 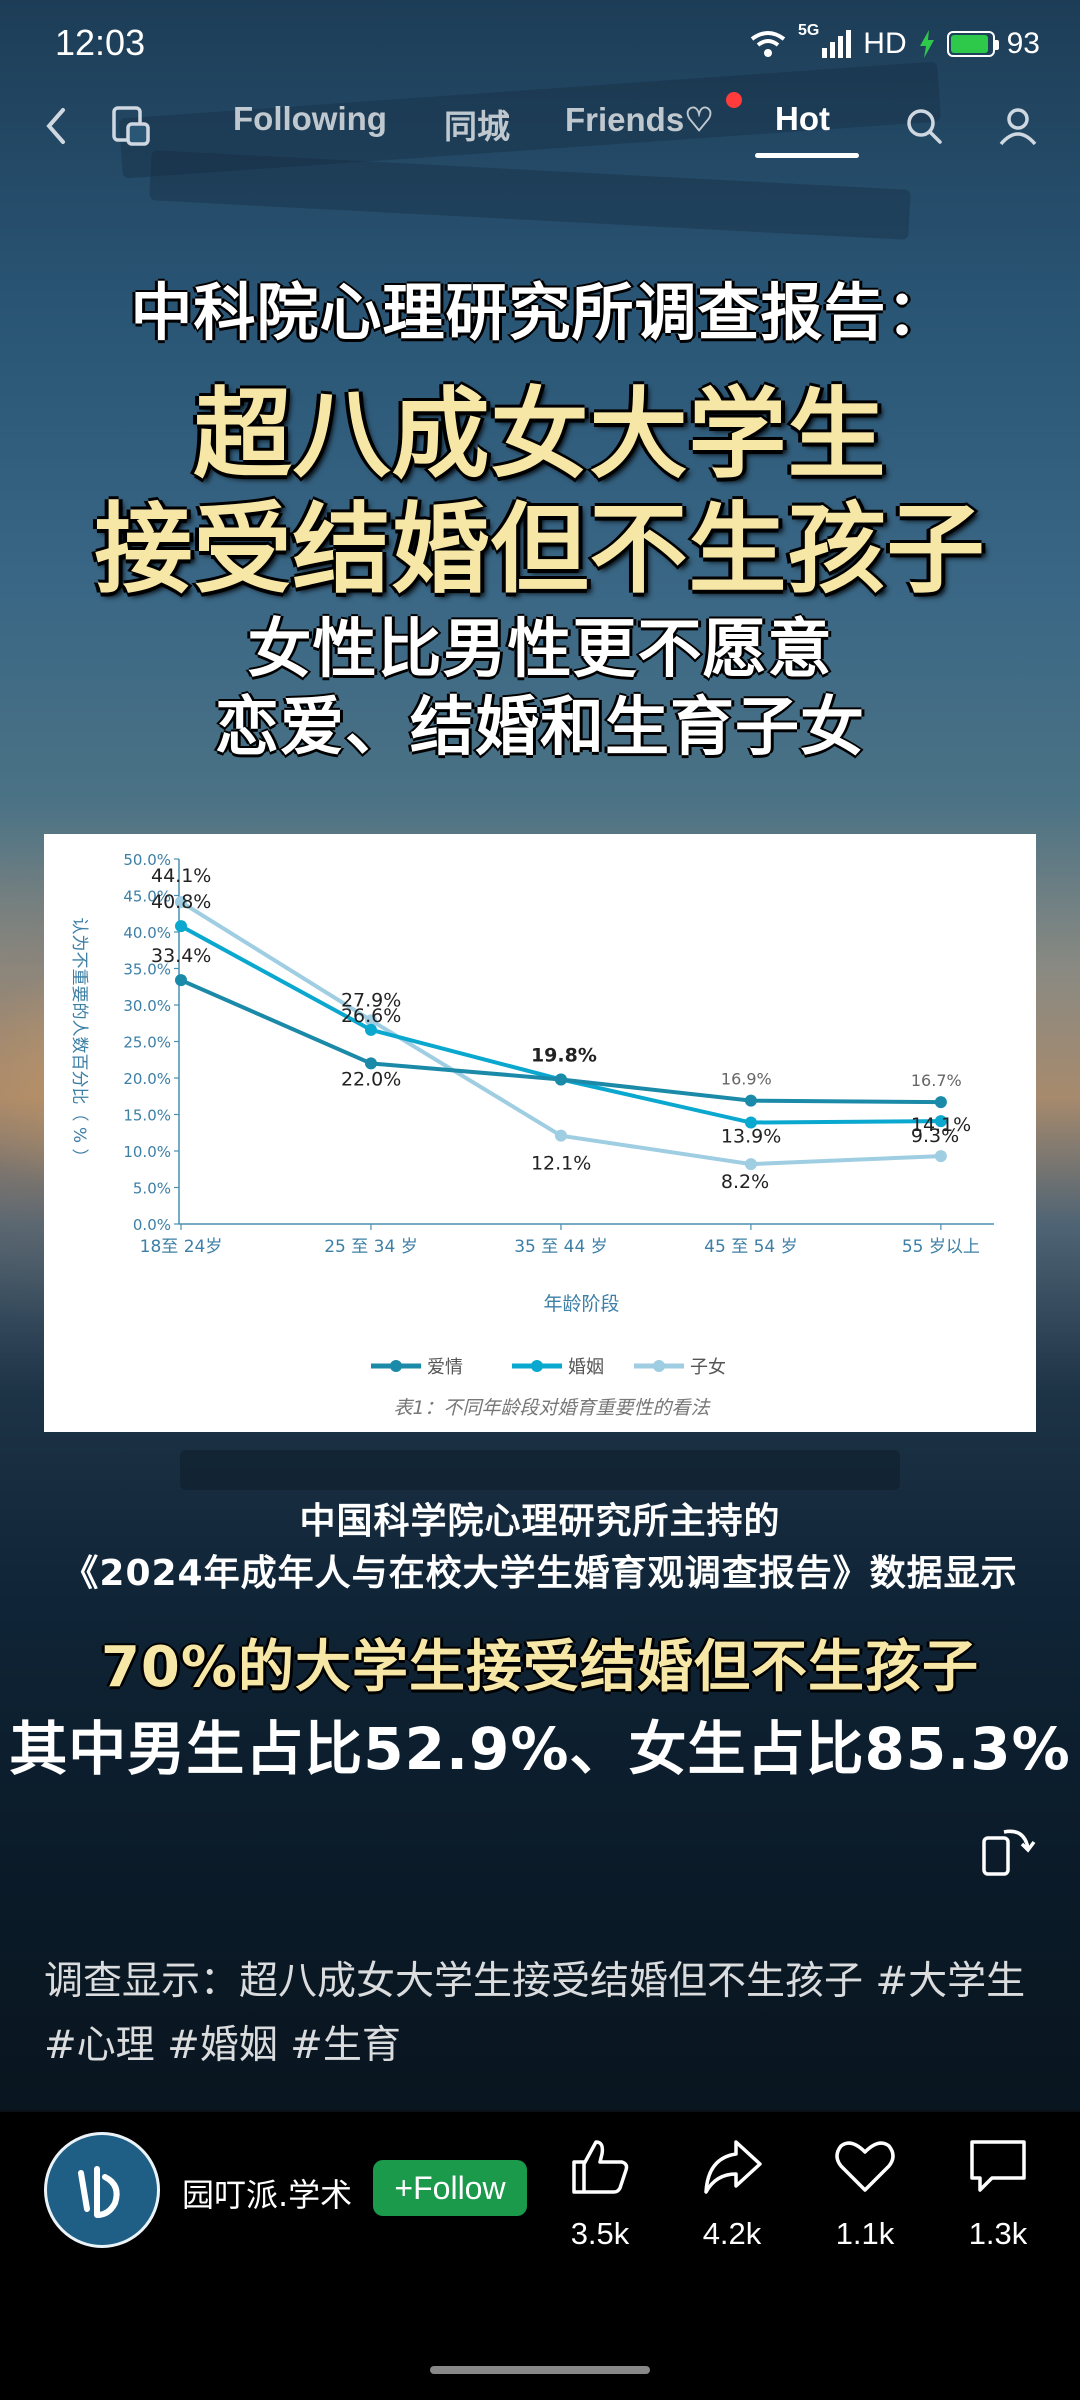 I want to click on series-line-子女, so click(x=560, y=1033).